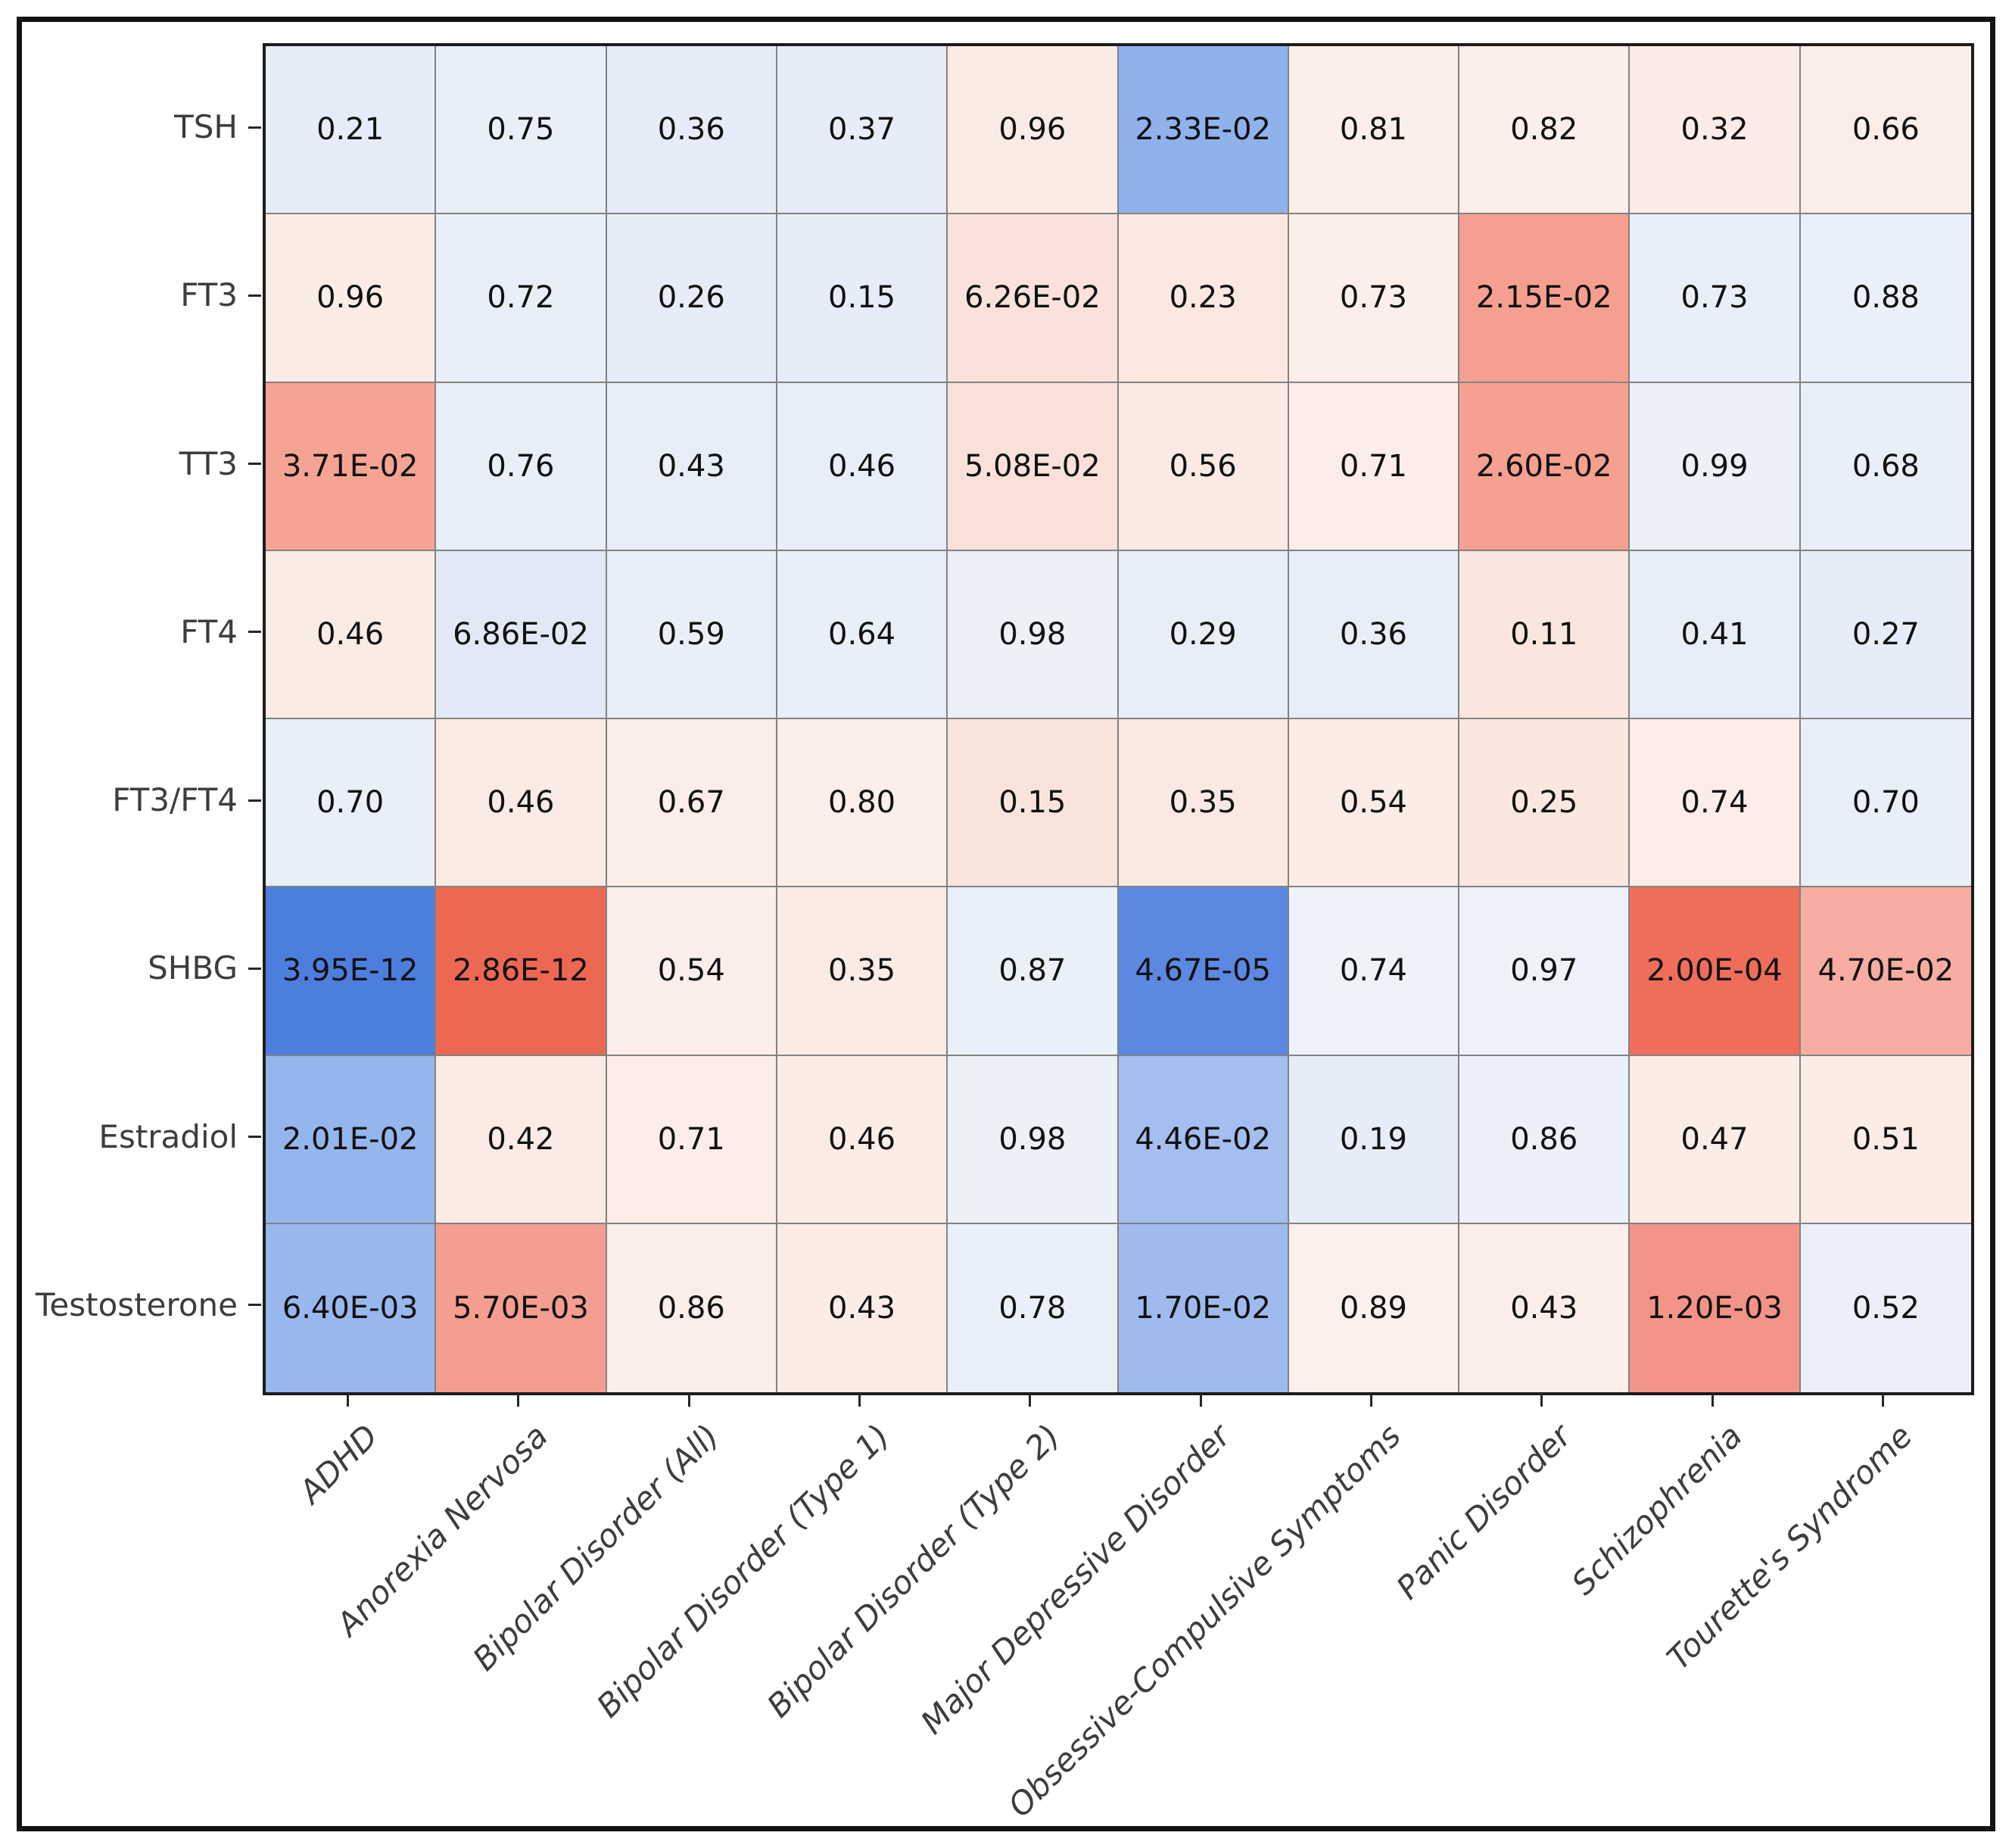  I want to click on heatmap-cell: 0.80, so click(862, 803).